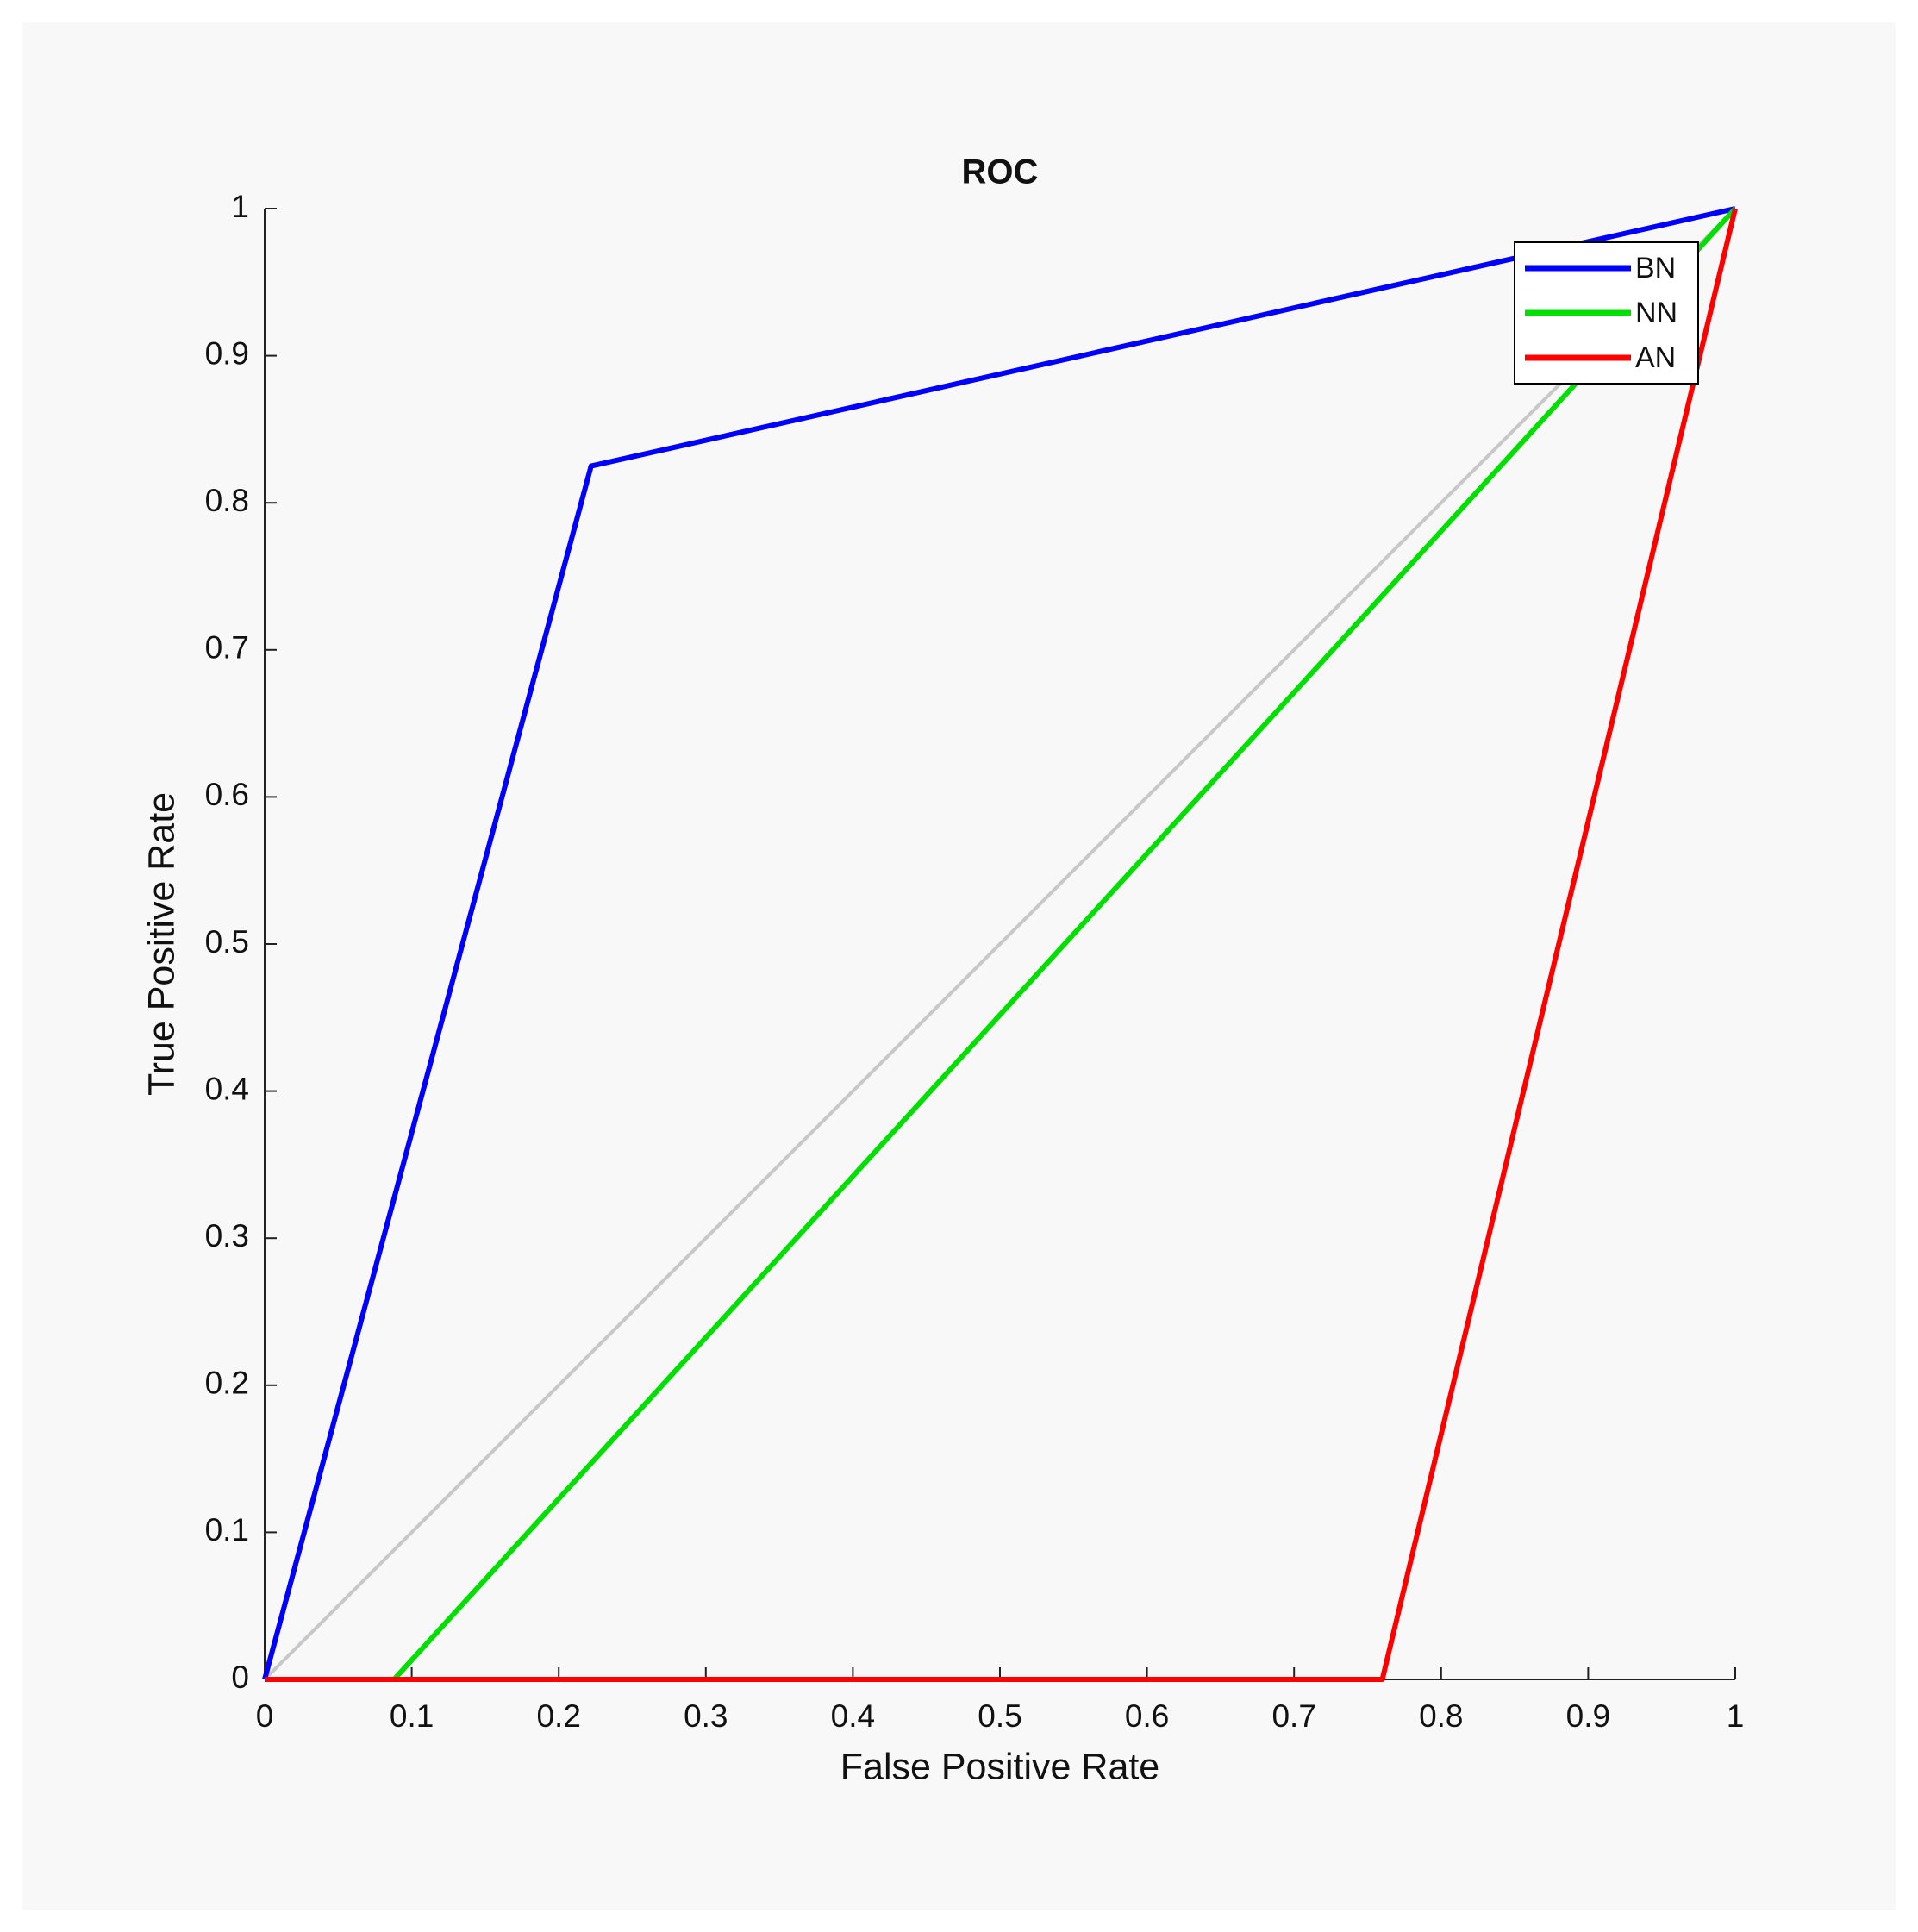 The width and height of the screenshot is (1918, 1932). I want to click on y-tick-label: 0.4, so click(227, 1088).